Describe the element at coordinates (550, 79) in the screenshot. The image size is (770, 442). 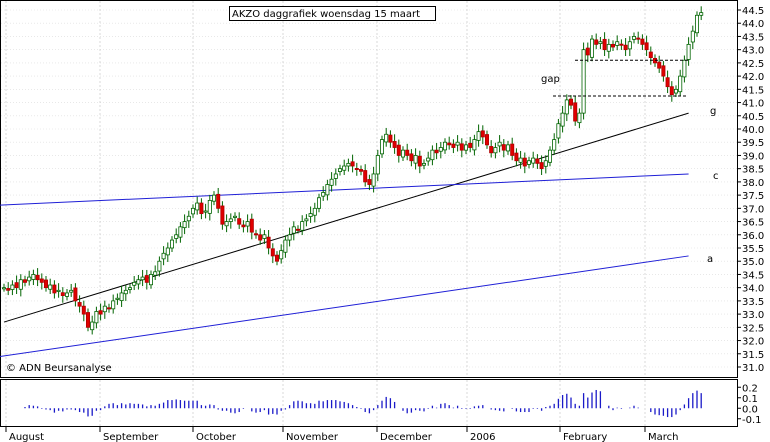
I see `gap-label: gap` at that location.